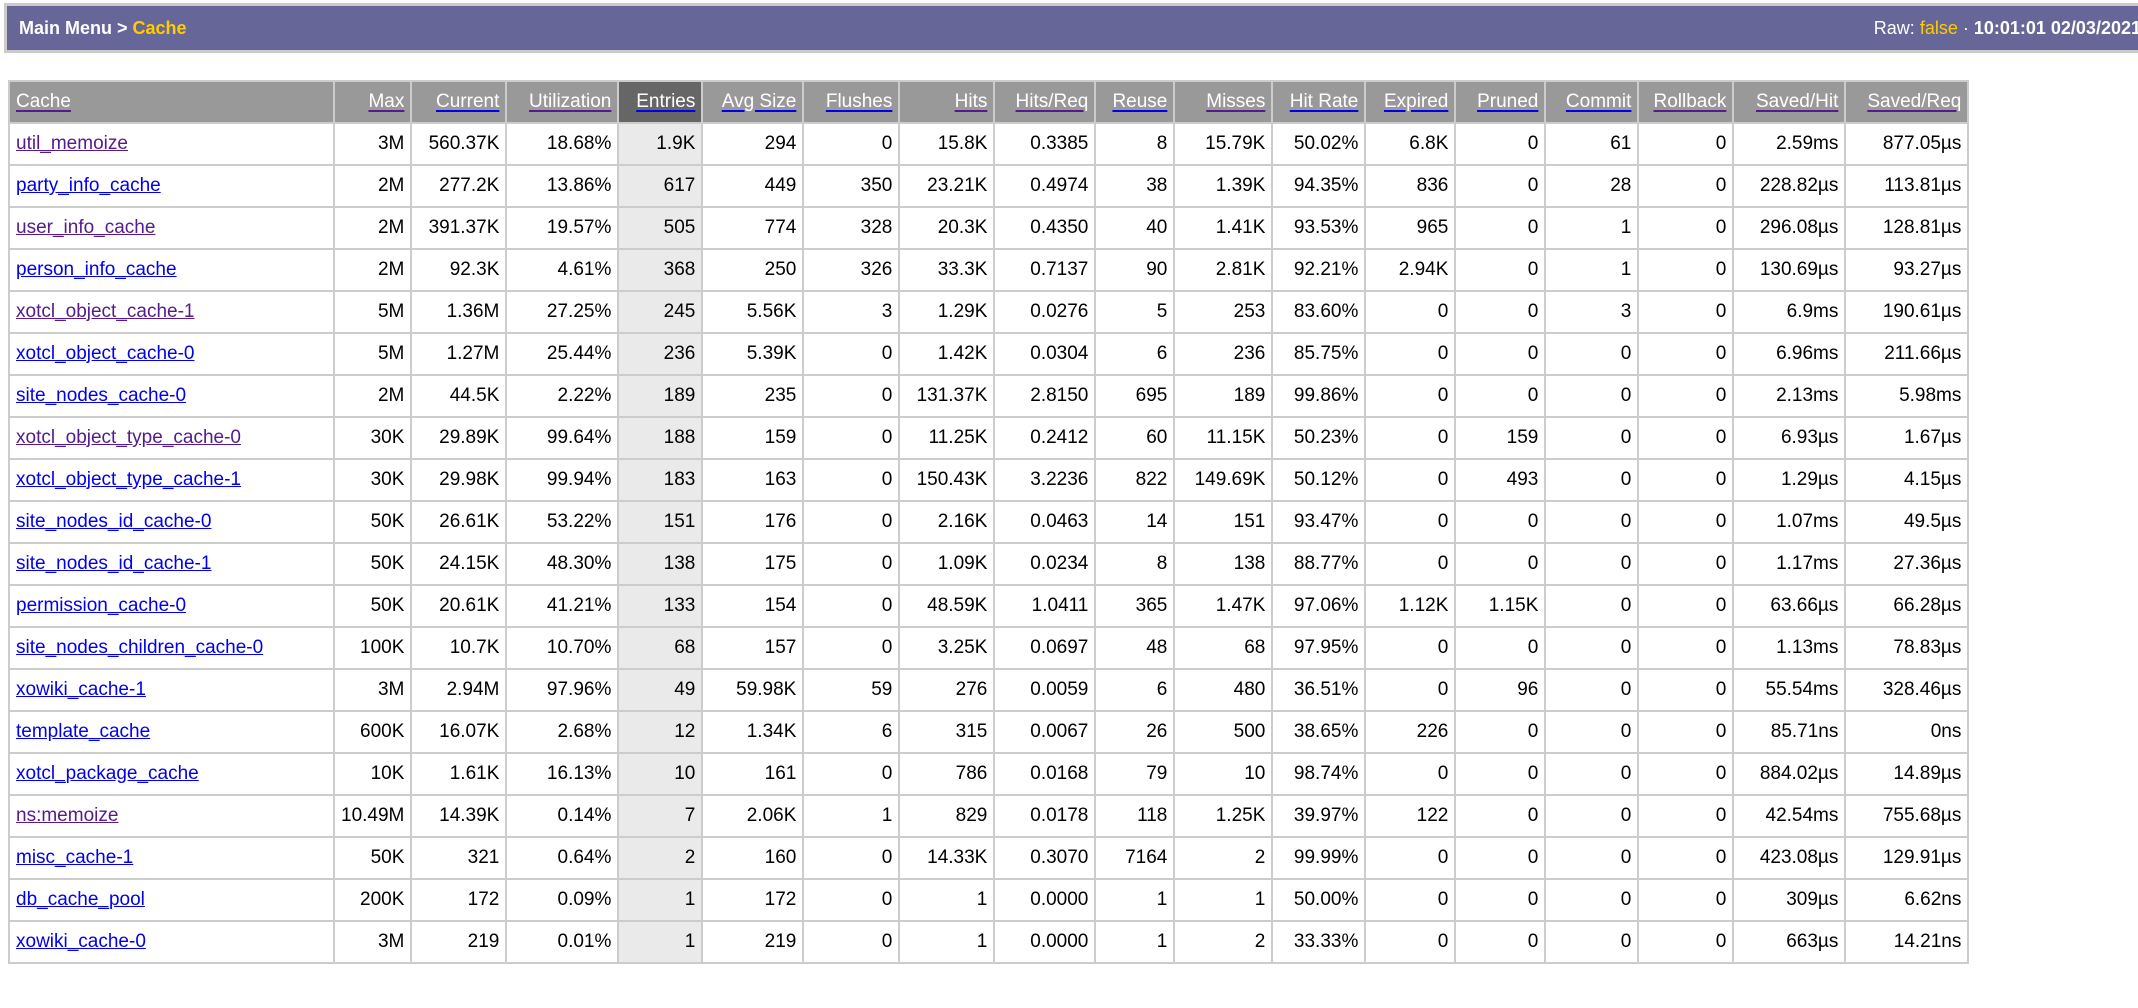  What do you see at coordinates (88, 185) in the screenshot?
I see `cache-name-link: party_info_cache` at bounding box center [88, 185].